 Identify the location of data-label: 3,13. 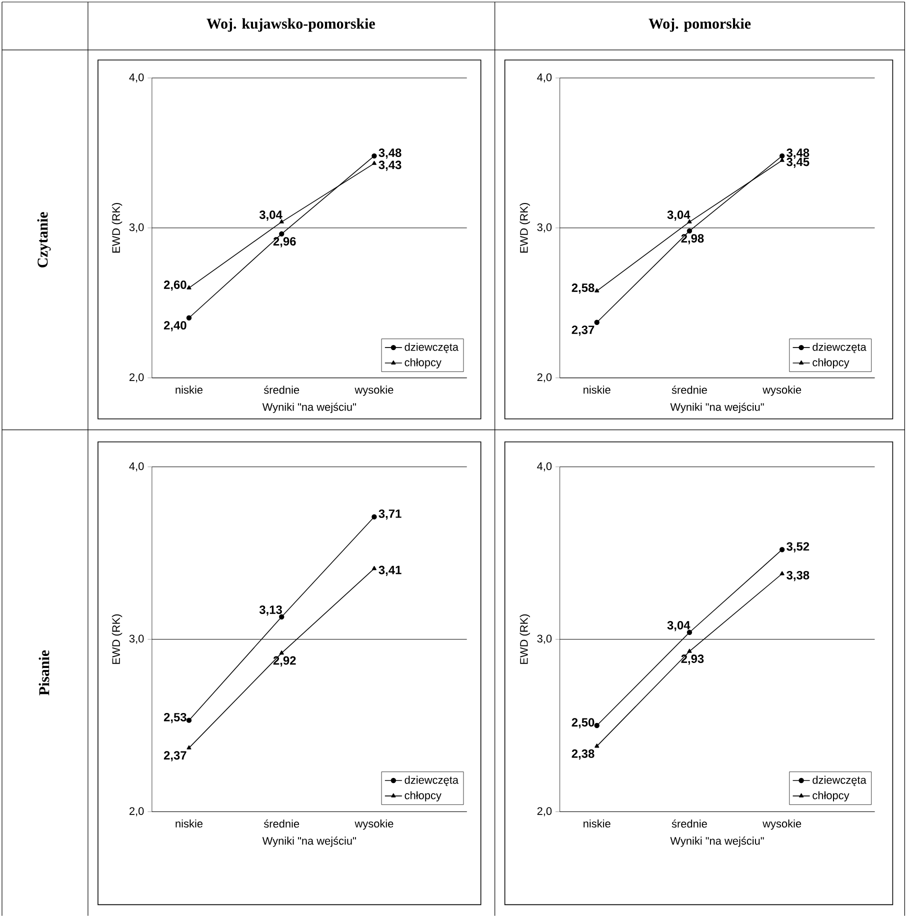
(271, 610).